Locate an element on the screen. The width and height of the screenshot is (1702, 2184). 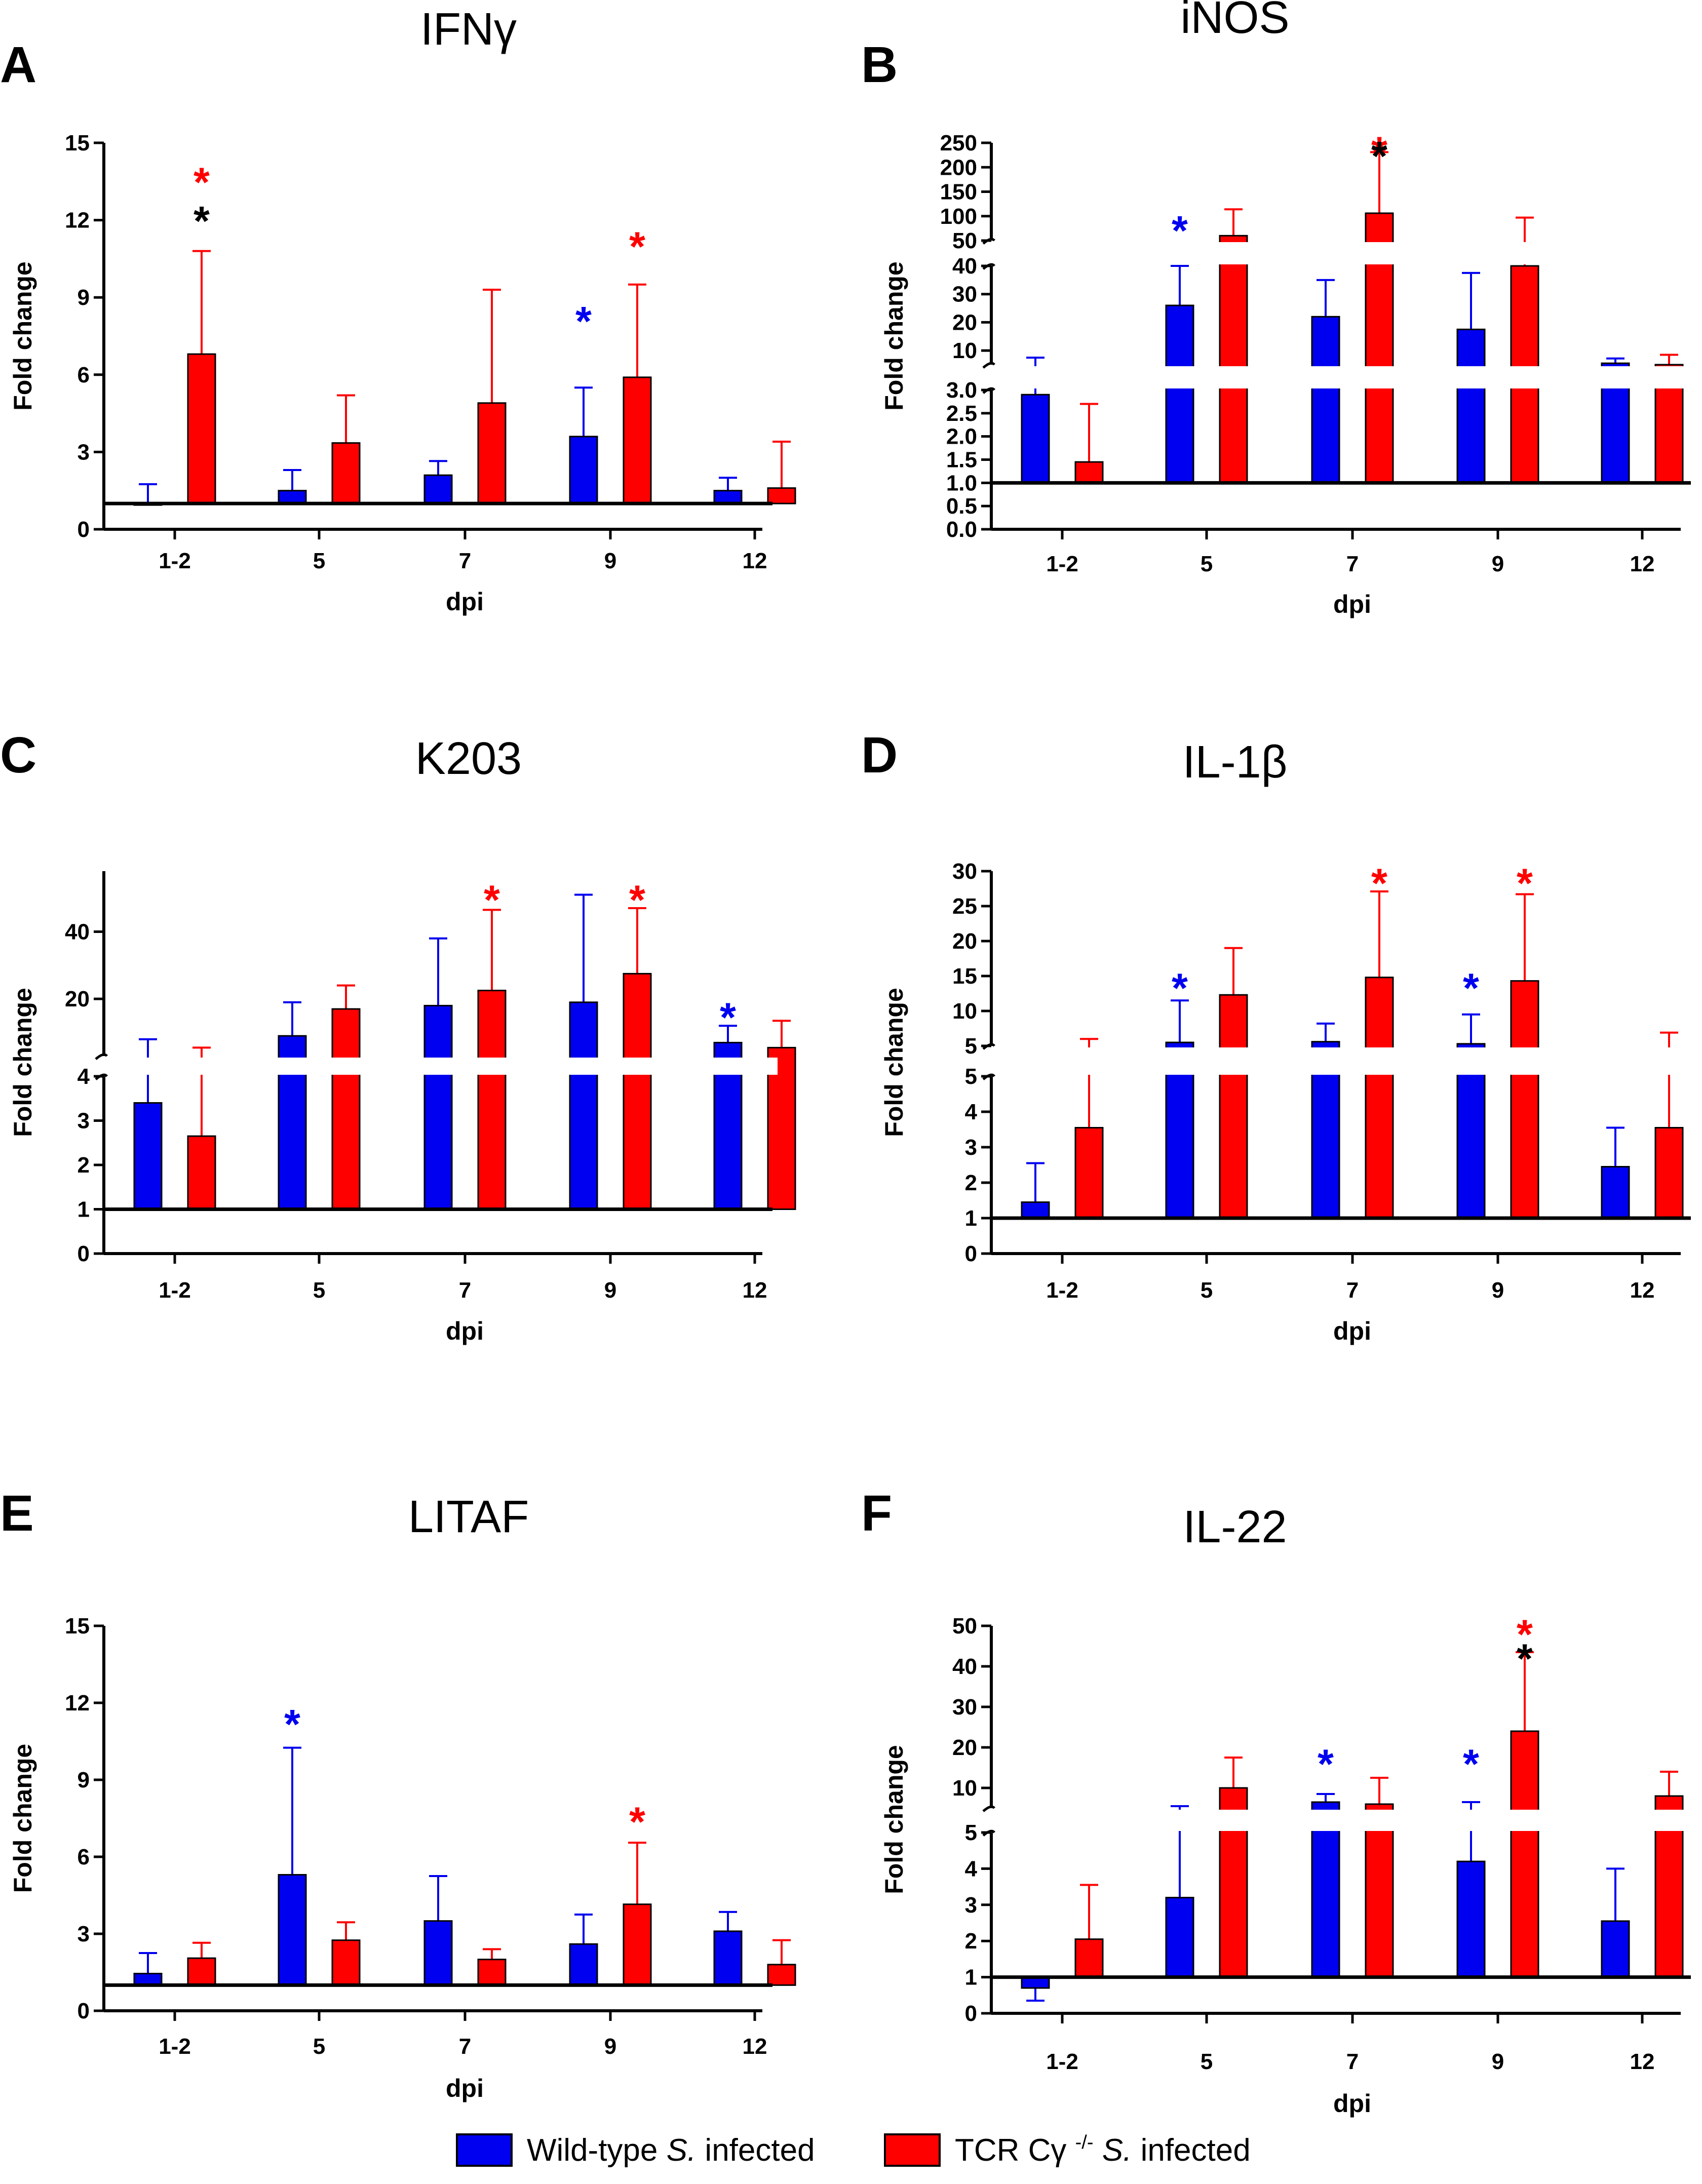
y-tick-label: 1.0 is located at coordinates (961, 483).